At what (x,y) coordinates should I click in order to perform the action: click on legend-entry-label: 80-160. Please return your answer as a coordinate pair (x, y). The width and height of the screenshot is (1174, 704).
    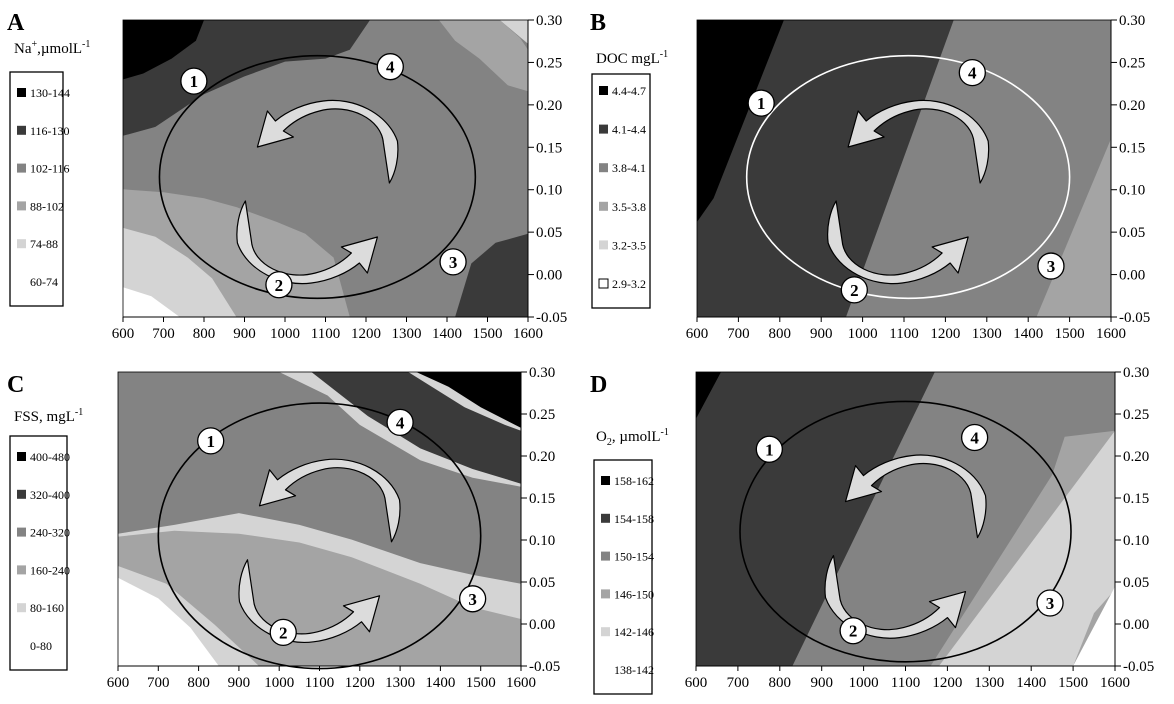
    Looking at the image, I should click on (47, 608).